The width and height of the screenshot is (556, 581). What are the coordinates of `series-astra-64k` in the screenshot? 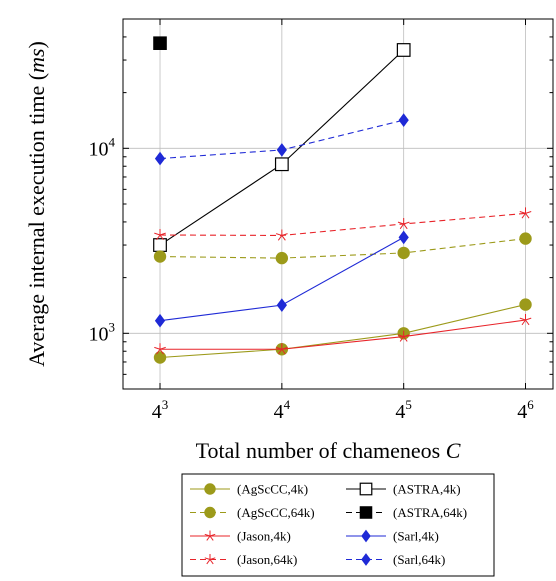 It's located at (160, 43).